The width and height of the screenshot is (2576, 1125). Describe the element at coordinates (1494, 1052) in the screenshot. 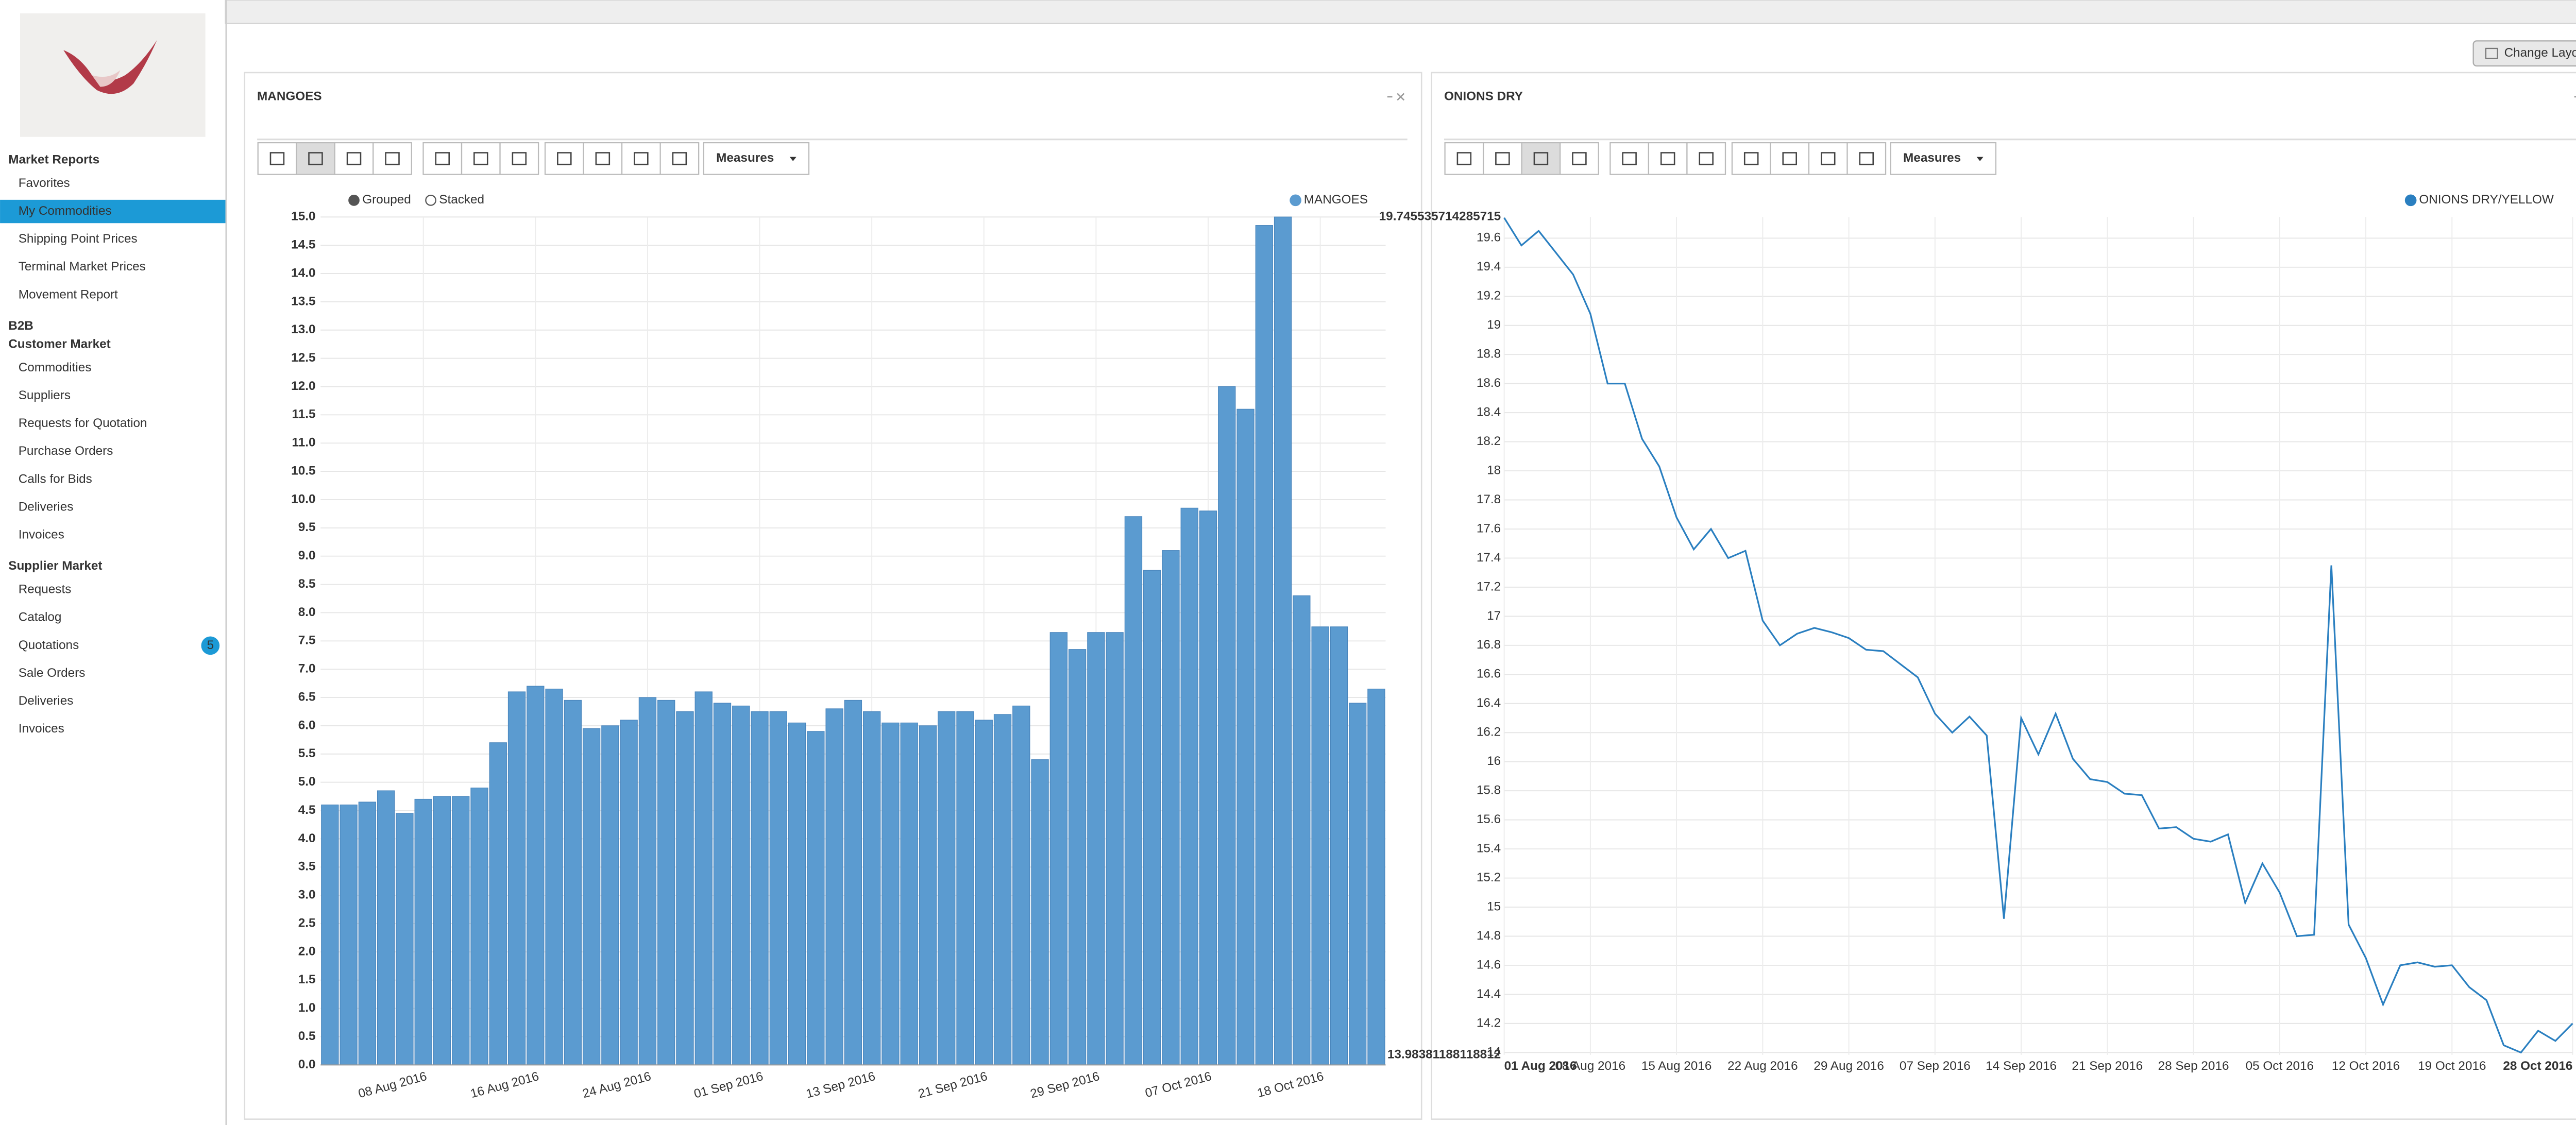

I see `y-tick-label: 14` at that location.